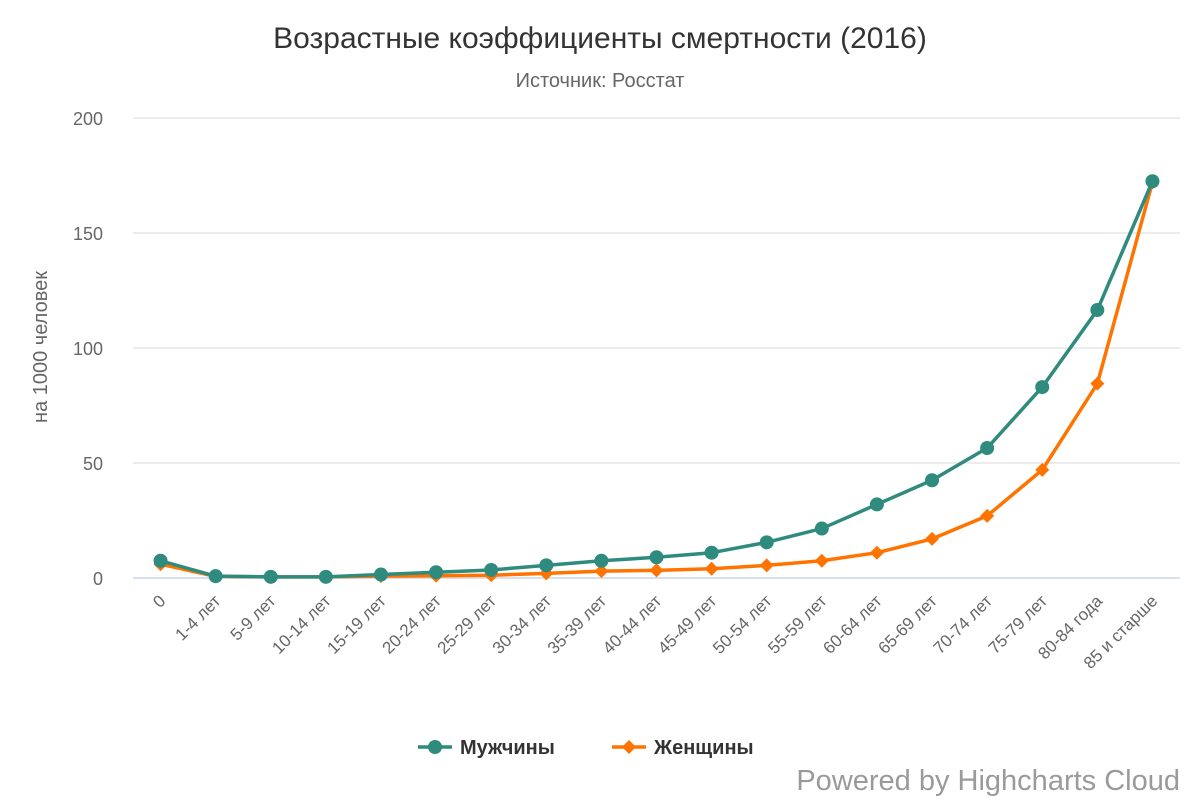  I want to click on credits-link: Powered by Highcharts Cloud, so click(988, 781).